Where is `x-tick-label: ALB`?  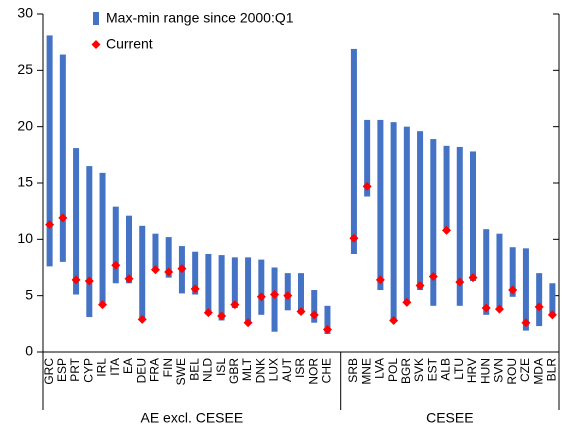
x-tick-label: ALB is located at coordinates (446, 369).